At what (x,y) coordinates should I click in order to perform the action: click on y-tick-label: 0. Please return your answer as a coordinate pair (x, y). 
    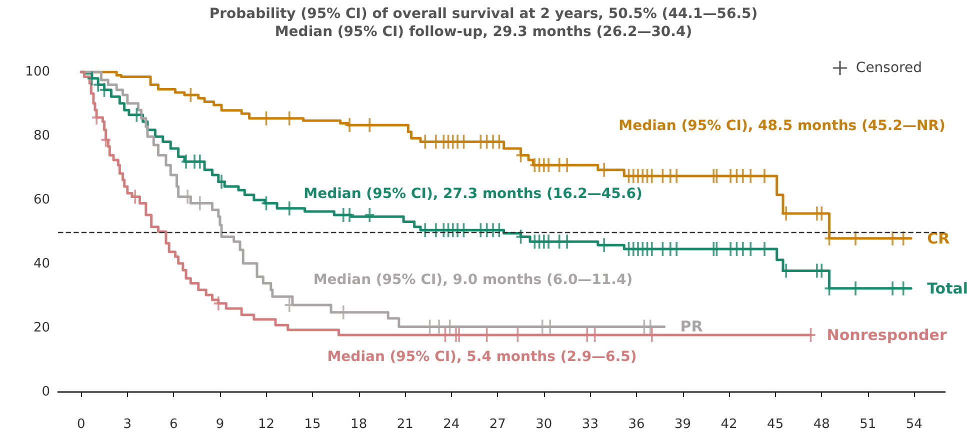
    Looking at the image, I should click on (46, 392).